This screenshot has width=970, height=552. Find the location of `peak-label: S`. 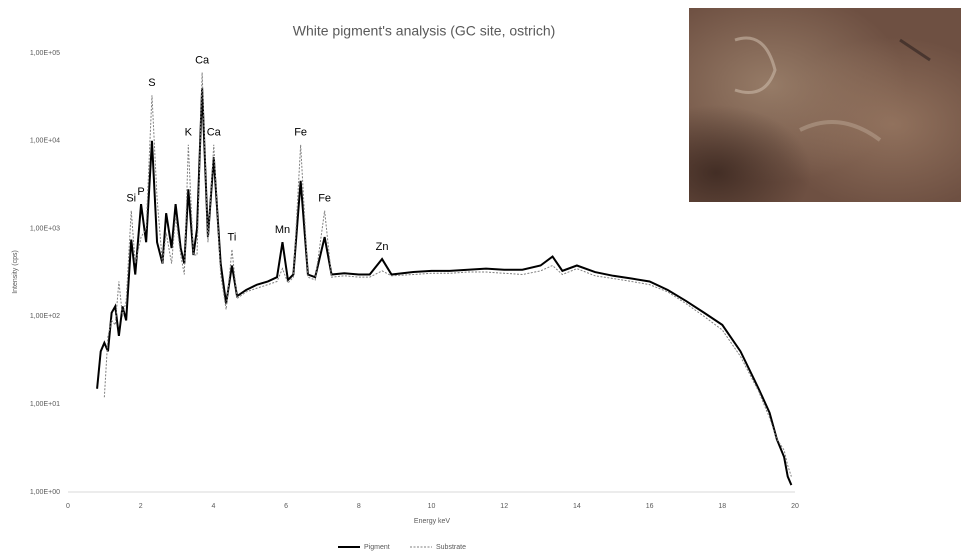

peak-label: S is located at coordinates (151, 83).